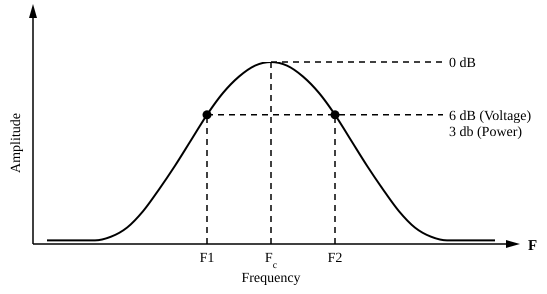 The height and width of the screenshot is (294, 547). What do you see at coordinates (490, 124) in the screenshot?
I see `ref-line-label: 6 dB (Voltage) 3 db (Power)` at bounding box center [490, 124].